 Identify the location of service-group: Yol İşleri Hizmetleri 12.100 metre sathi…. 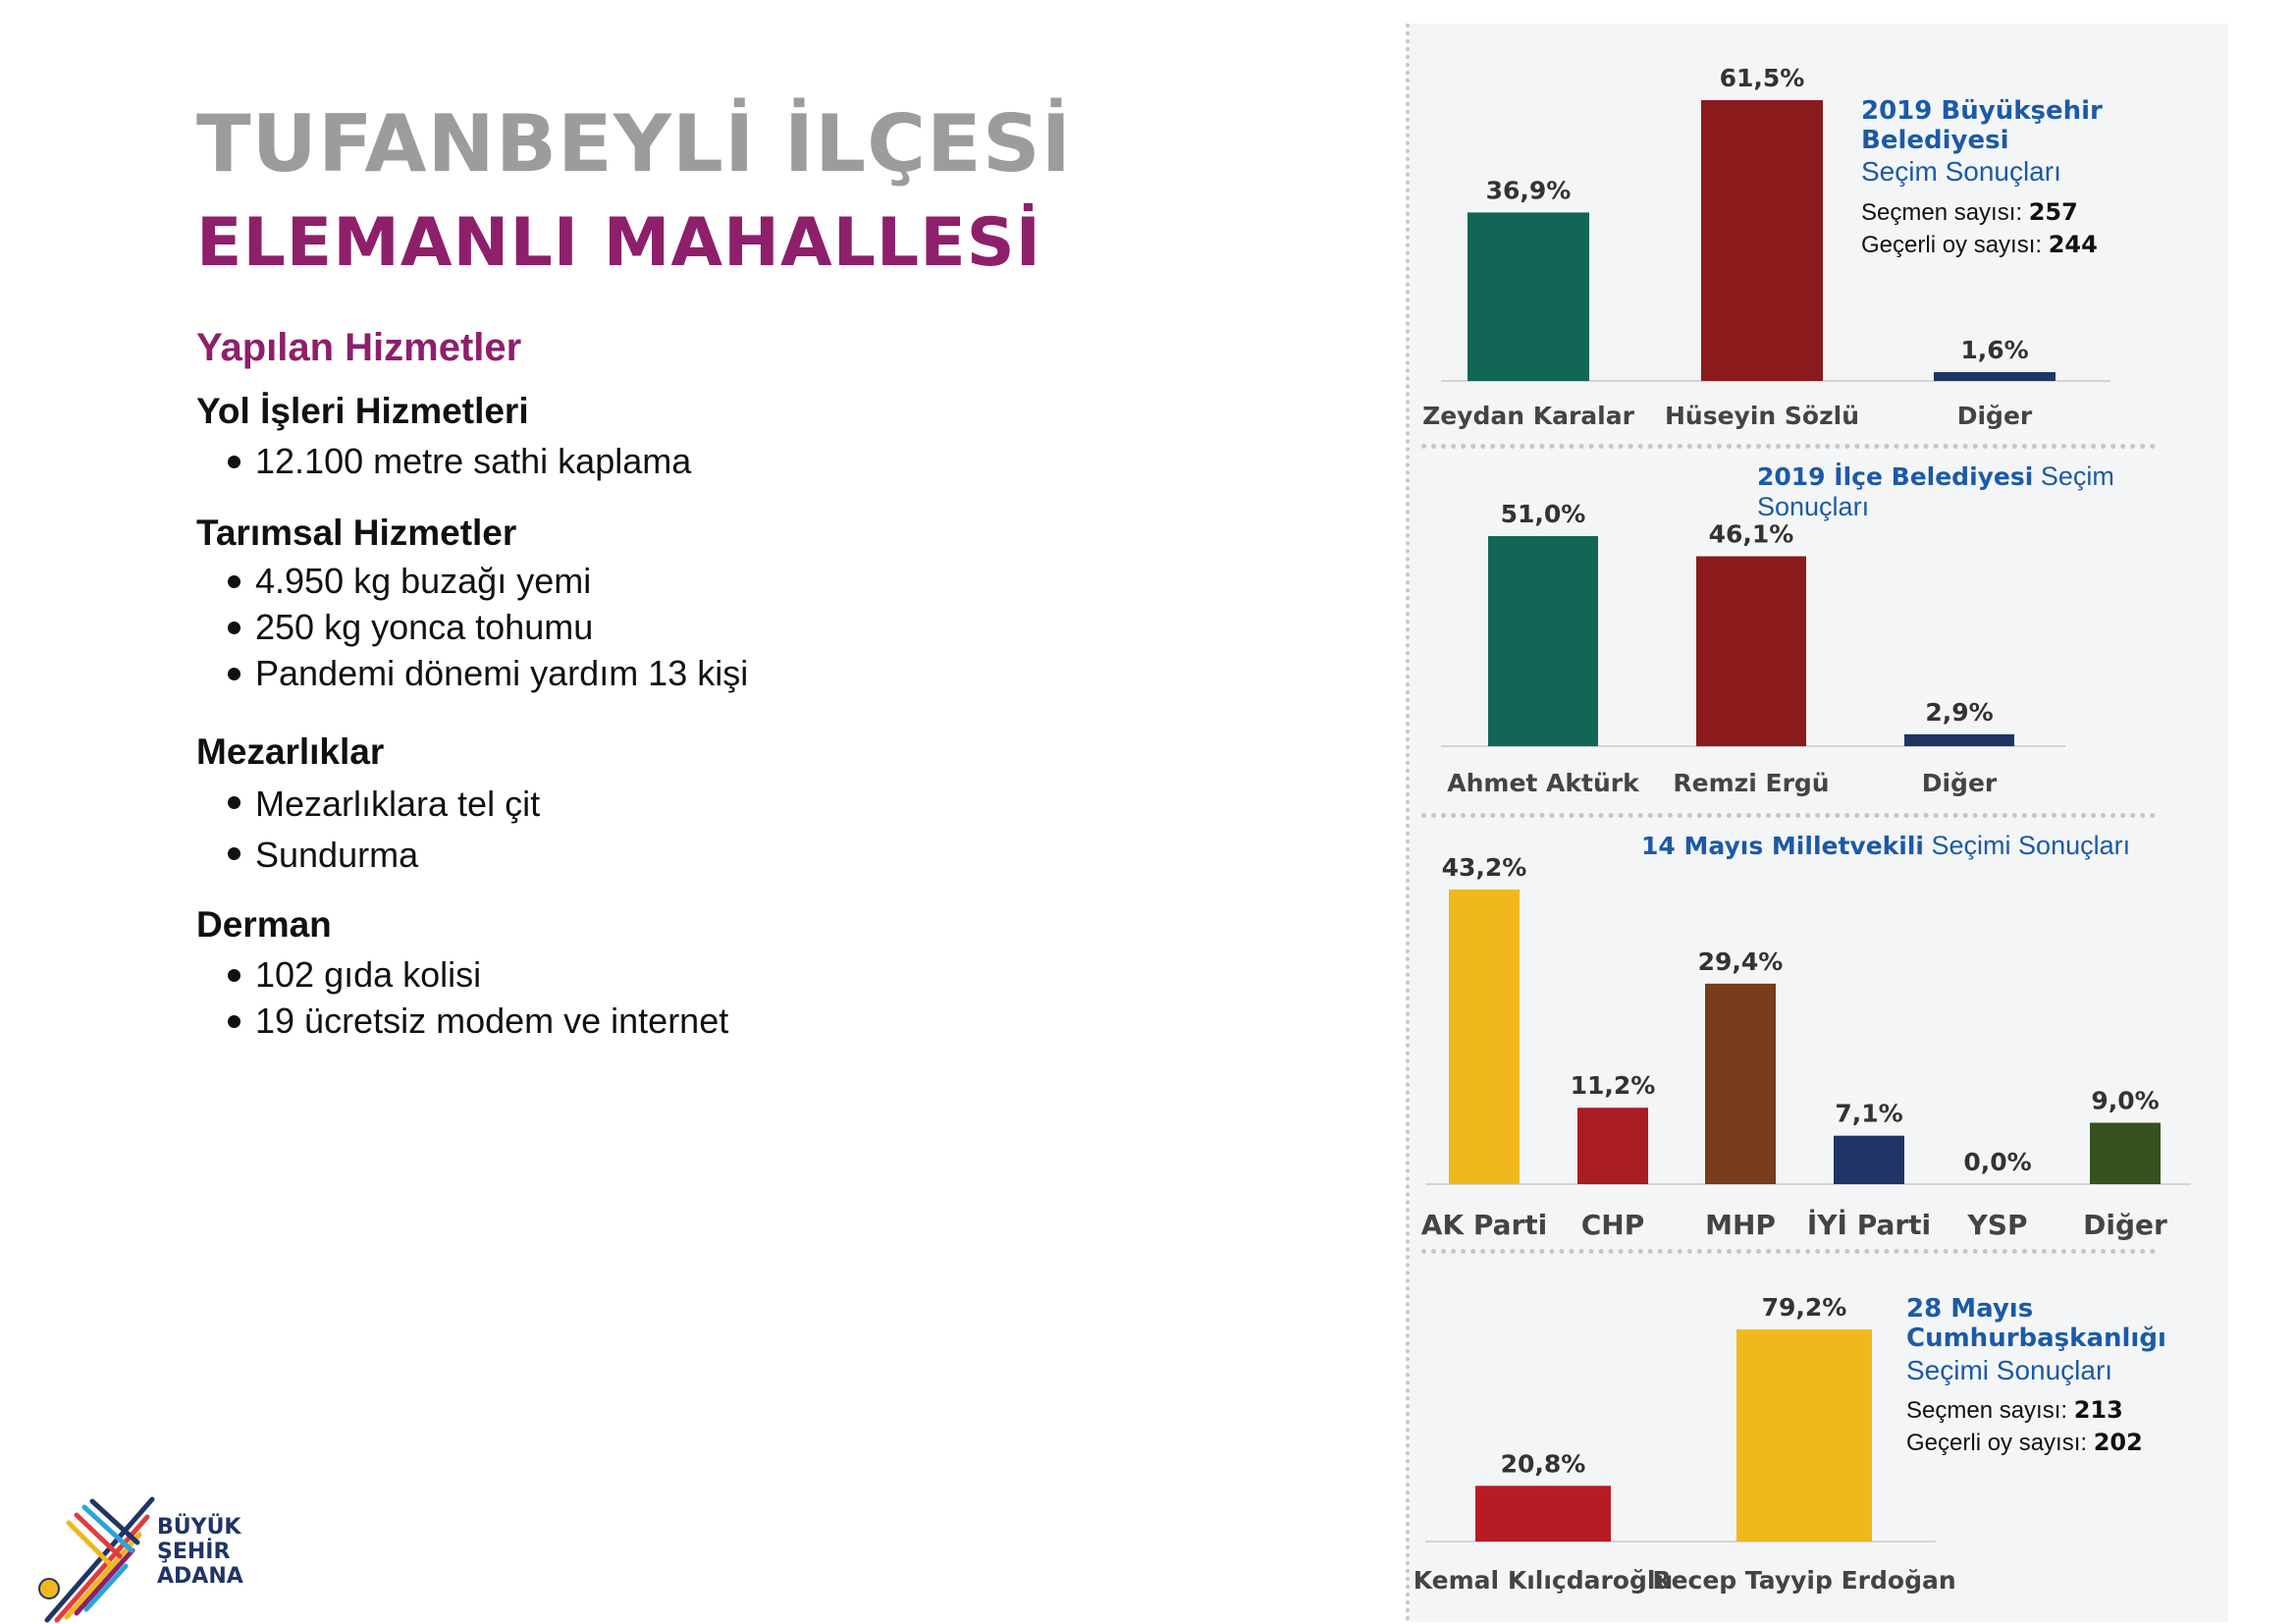
(443, 437).